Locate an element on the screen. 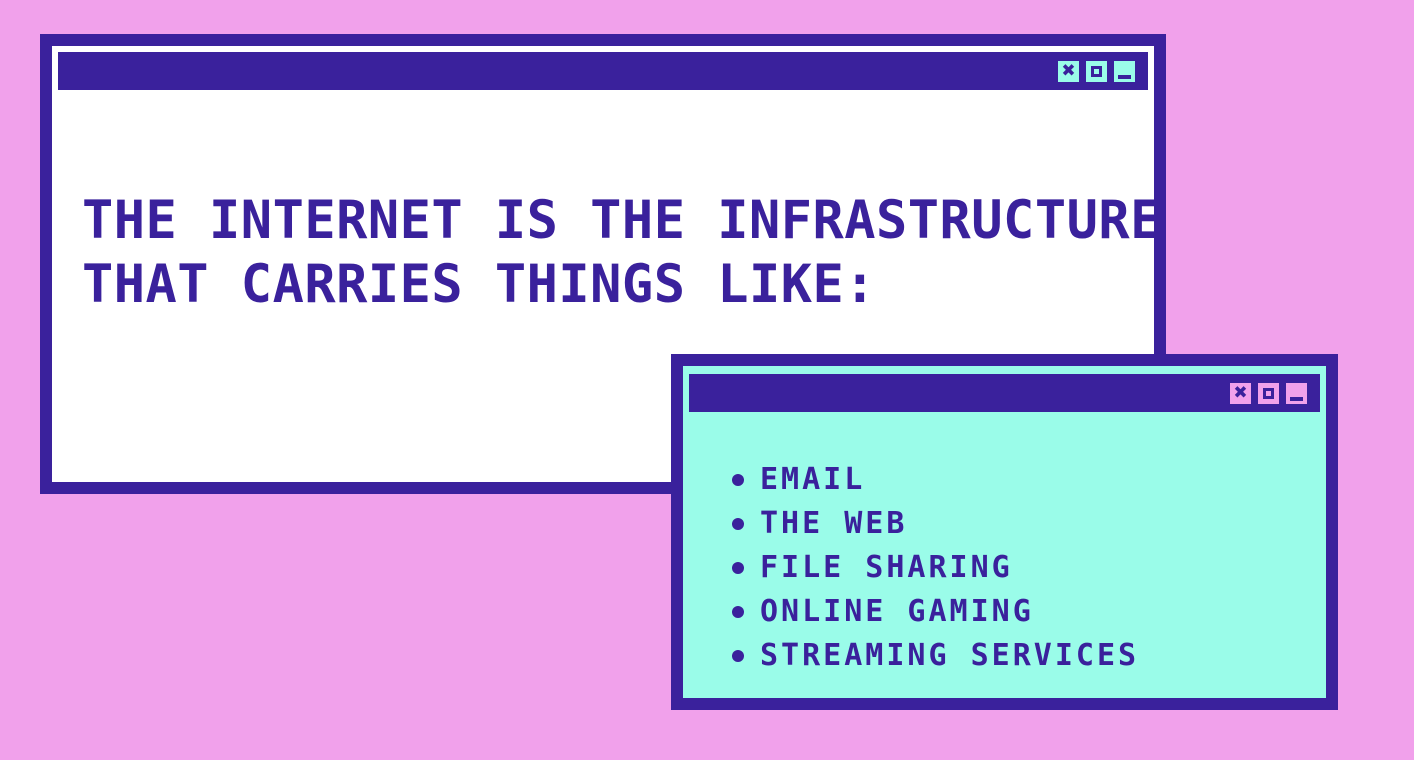  headline-line-2: THAT CARRIES THINGS LIKE: is located at coordinates (479, 284).